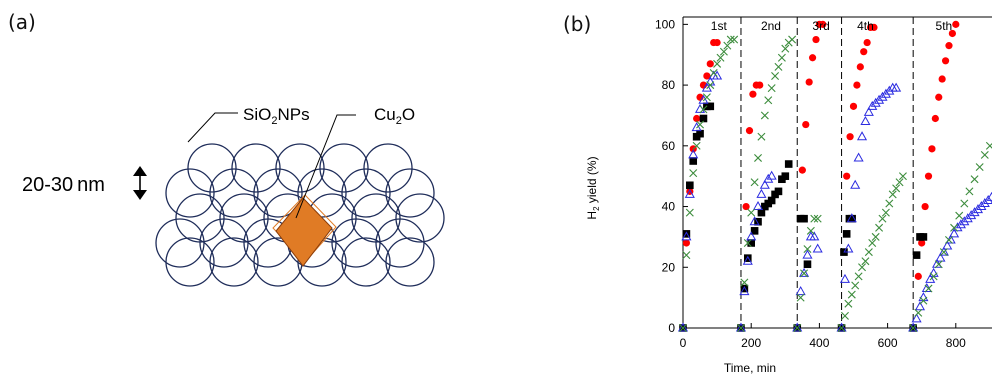  I want to click on x-tick-label: 400, so click(819, 343).